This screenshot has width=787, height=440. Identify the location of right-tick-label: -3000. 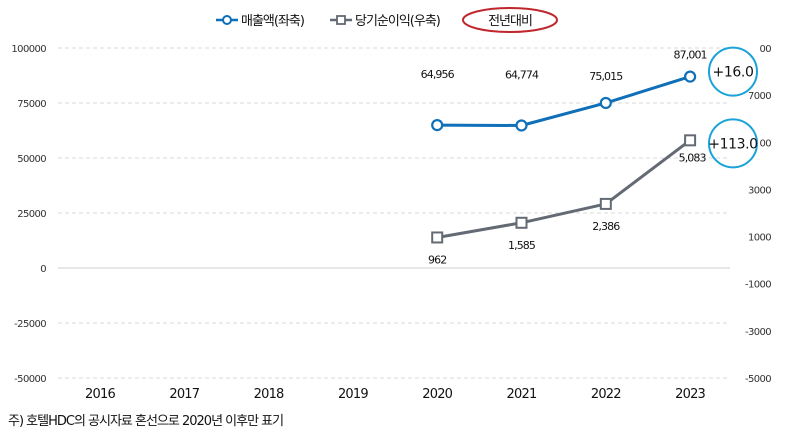
(758, 332).